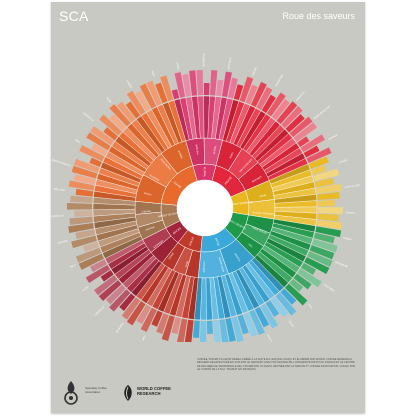 The height and width of the screenshot is (416, 416). What do you see at coordinates (215, 150) in the screenshot?
I see `wheel-subcategory-label: FLORAL` at bounding box center [215, 150].